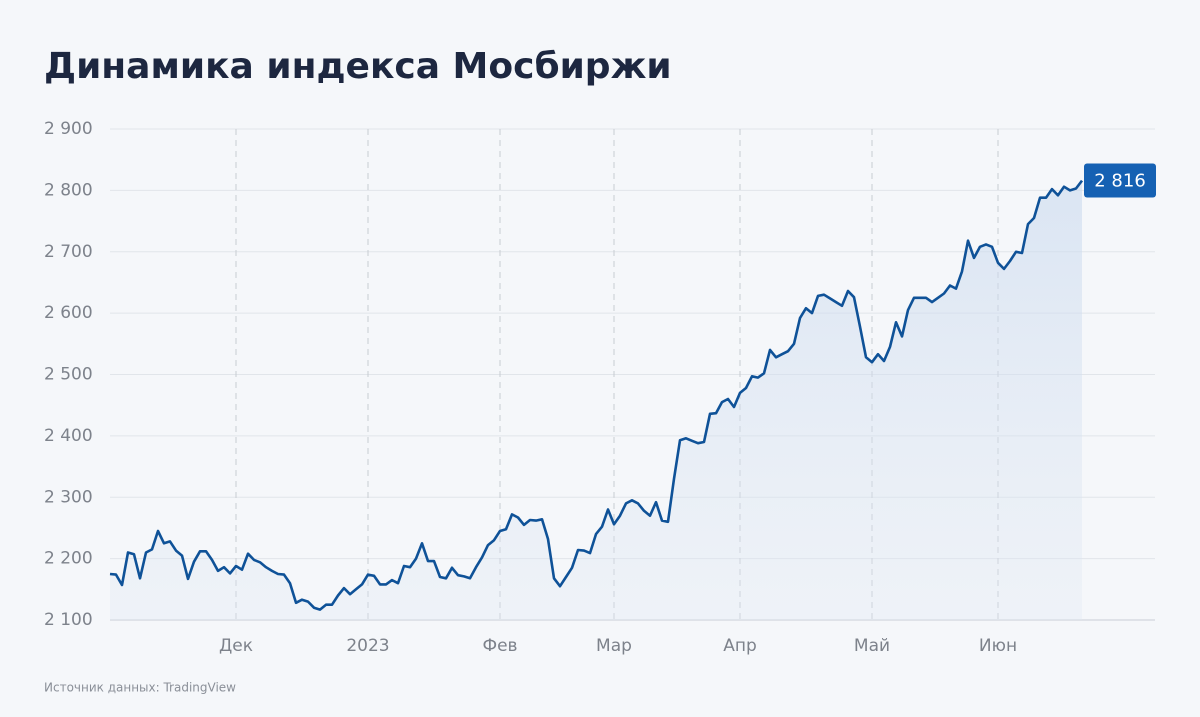 The image size is (1200, 717). I want to click on x-tick-label: Дек, so click(236, 646).